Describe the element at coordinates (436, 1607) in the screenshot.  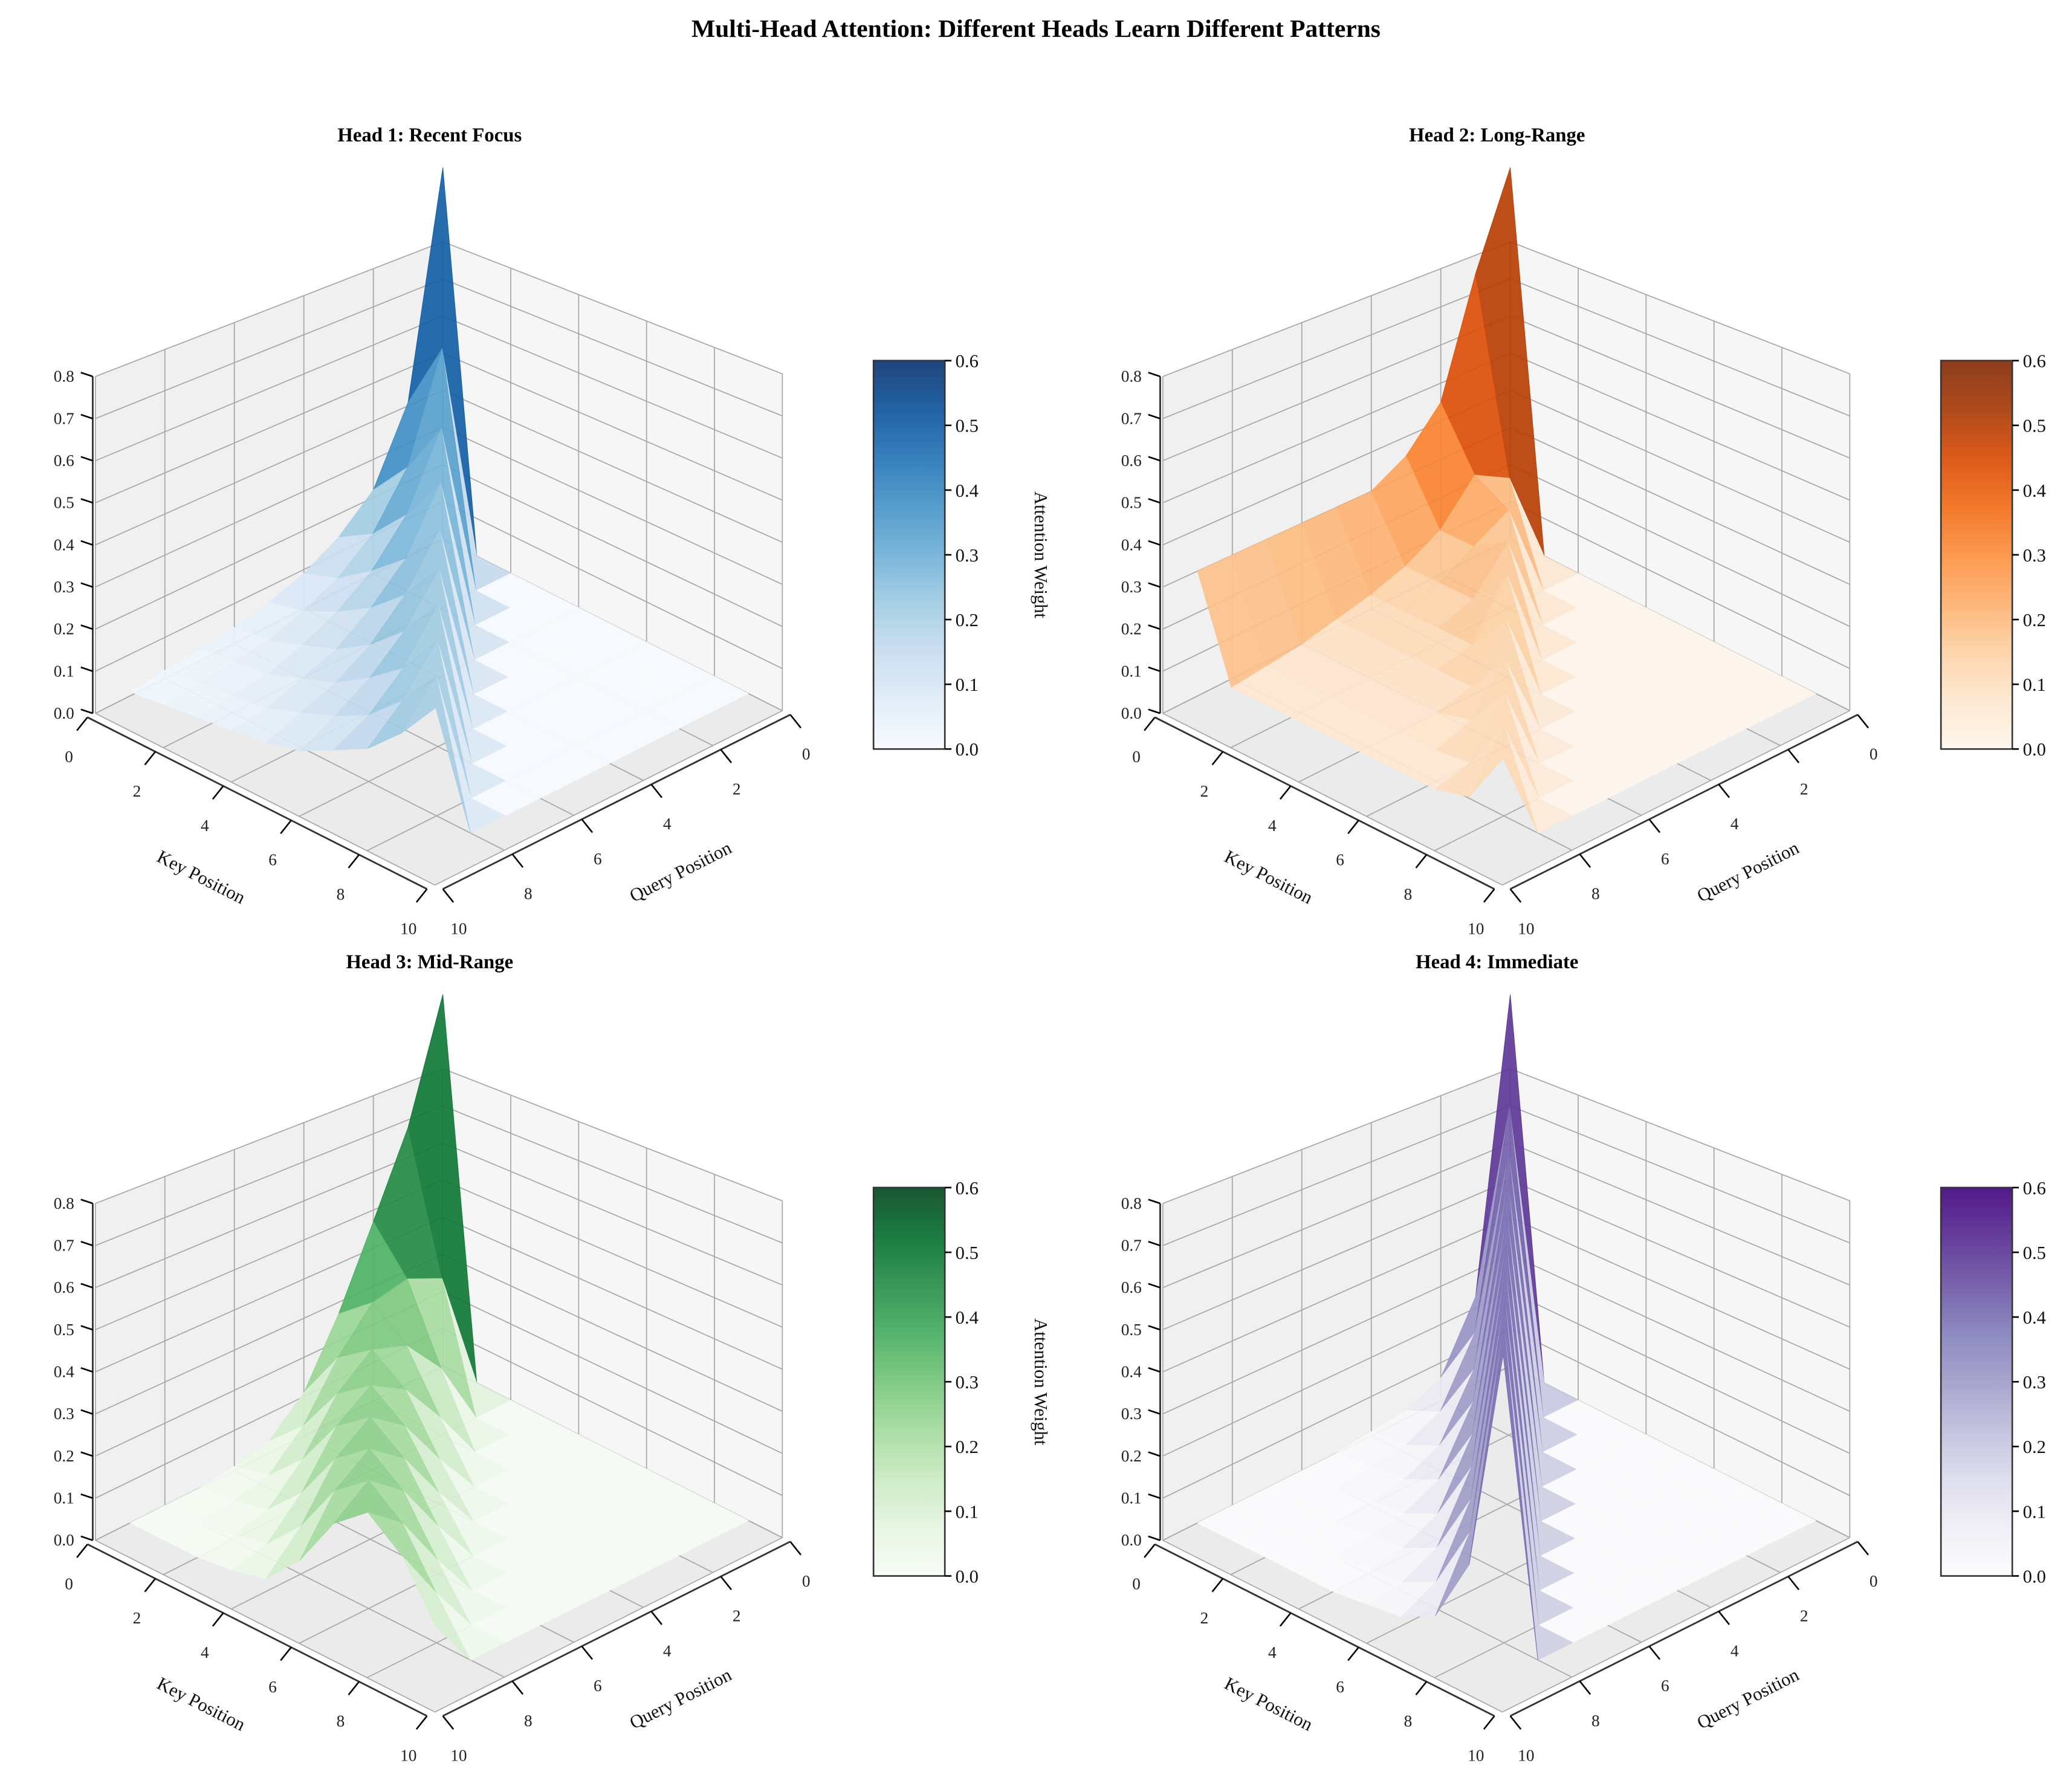
I see `surface-patch` at that location.